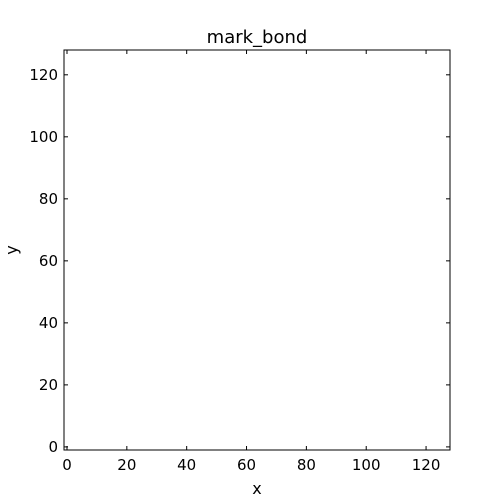 The image size is (500, 500). I want to click on chart-title: mark_bond, so click(257, 37).